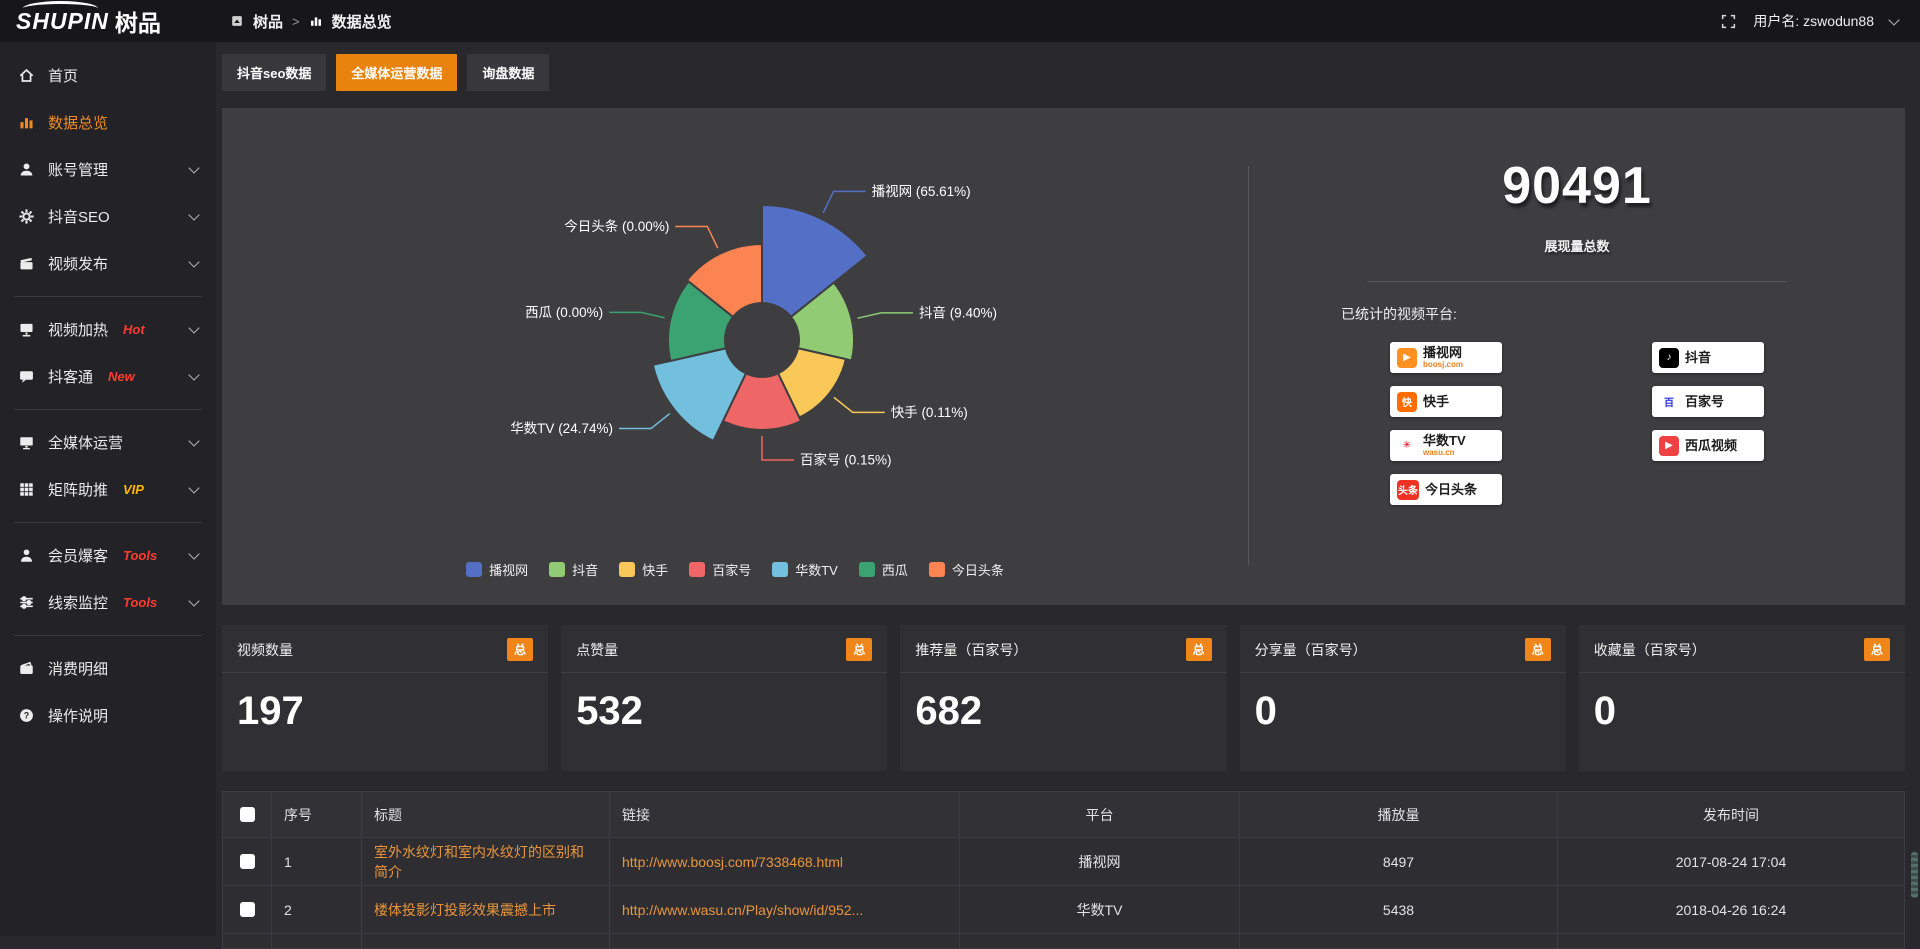  I want to click on sidebar-item-all-media: 全媒体运营, so click(108, 442).